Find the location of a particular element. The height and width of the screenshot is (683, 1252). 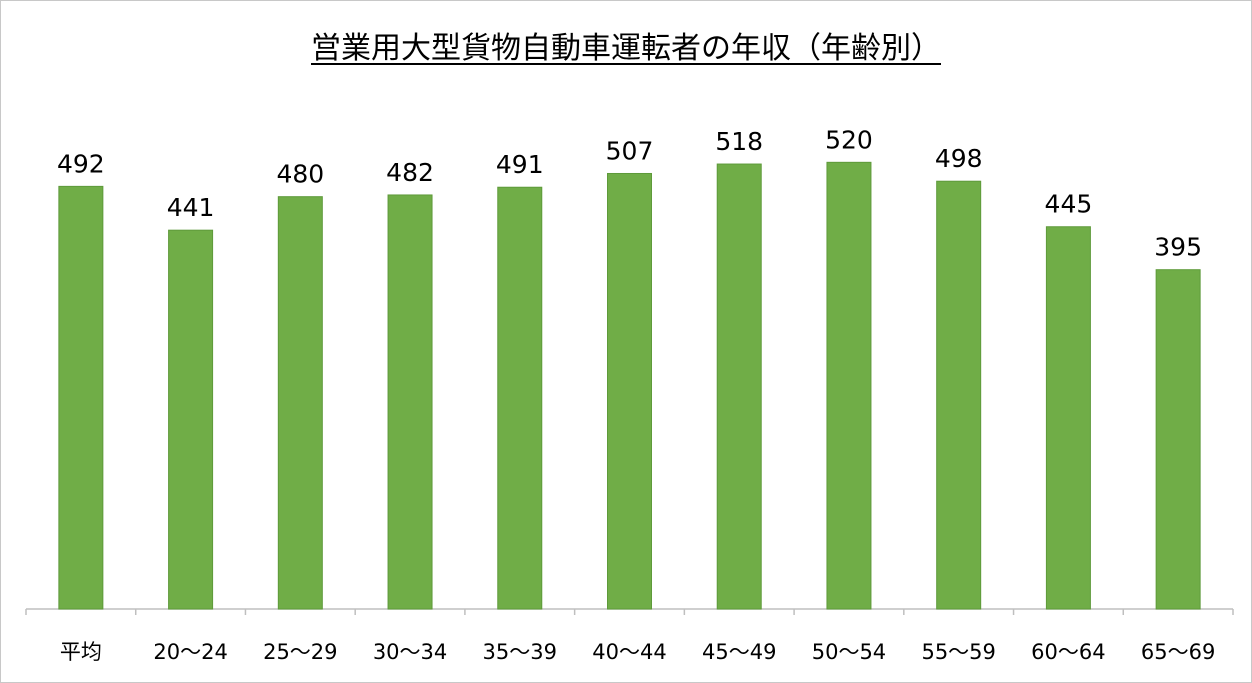

bar-value-label: 518 is located at coordinates (739, 141).